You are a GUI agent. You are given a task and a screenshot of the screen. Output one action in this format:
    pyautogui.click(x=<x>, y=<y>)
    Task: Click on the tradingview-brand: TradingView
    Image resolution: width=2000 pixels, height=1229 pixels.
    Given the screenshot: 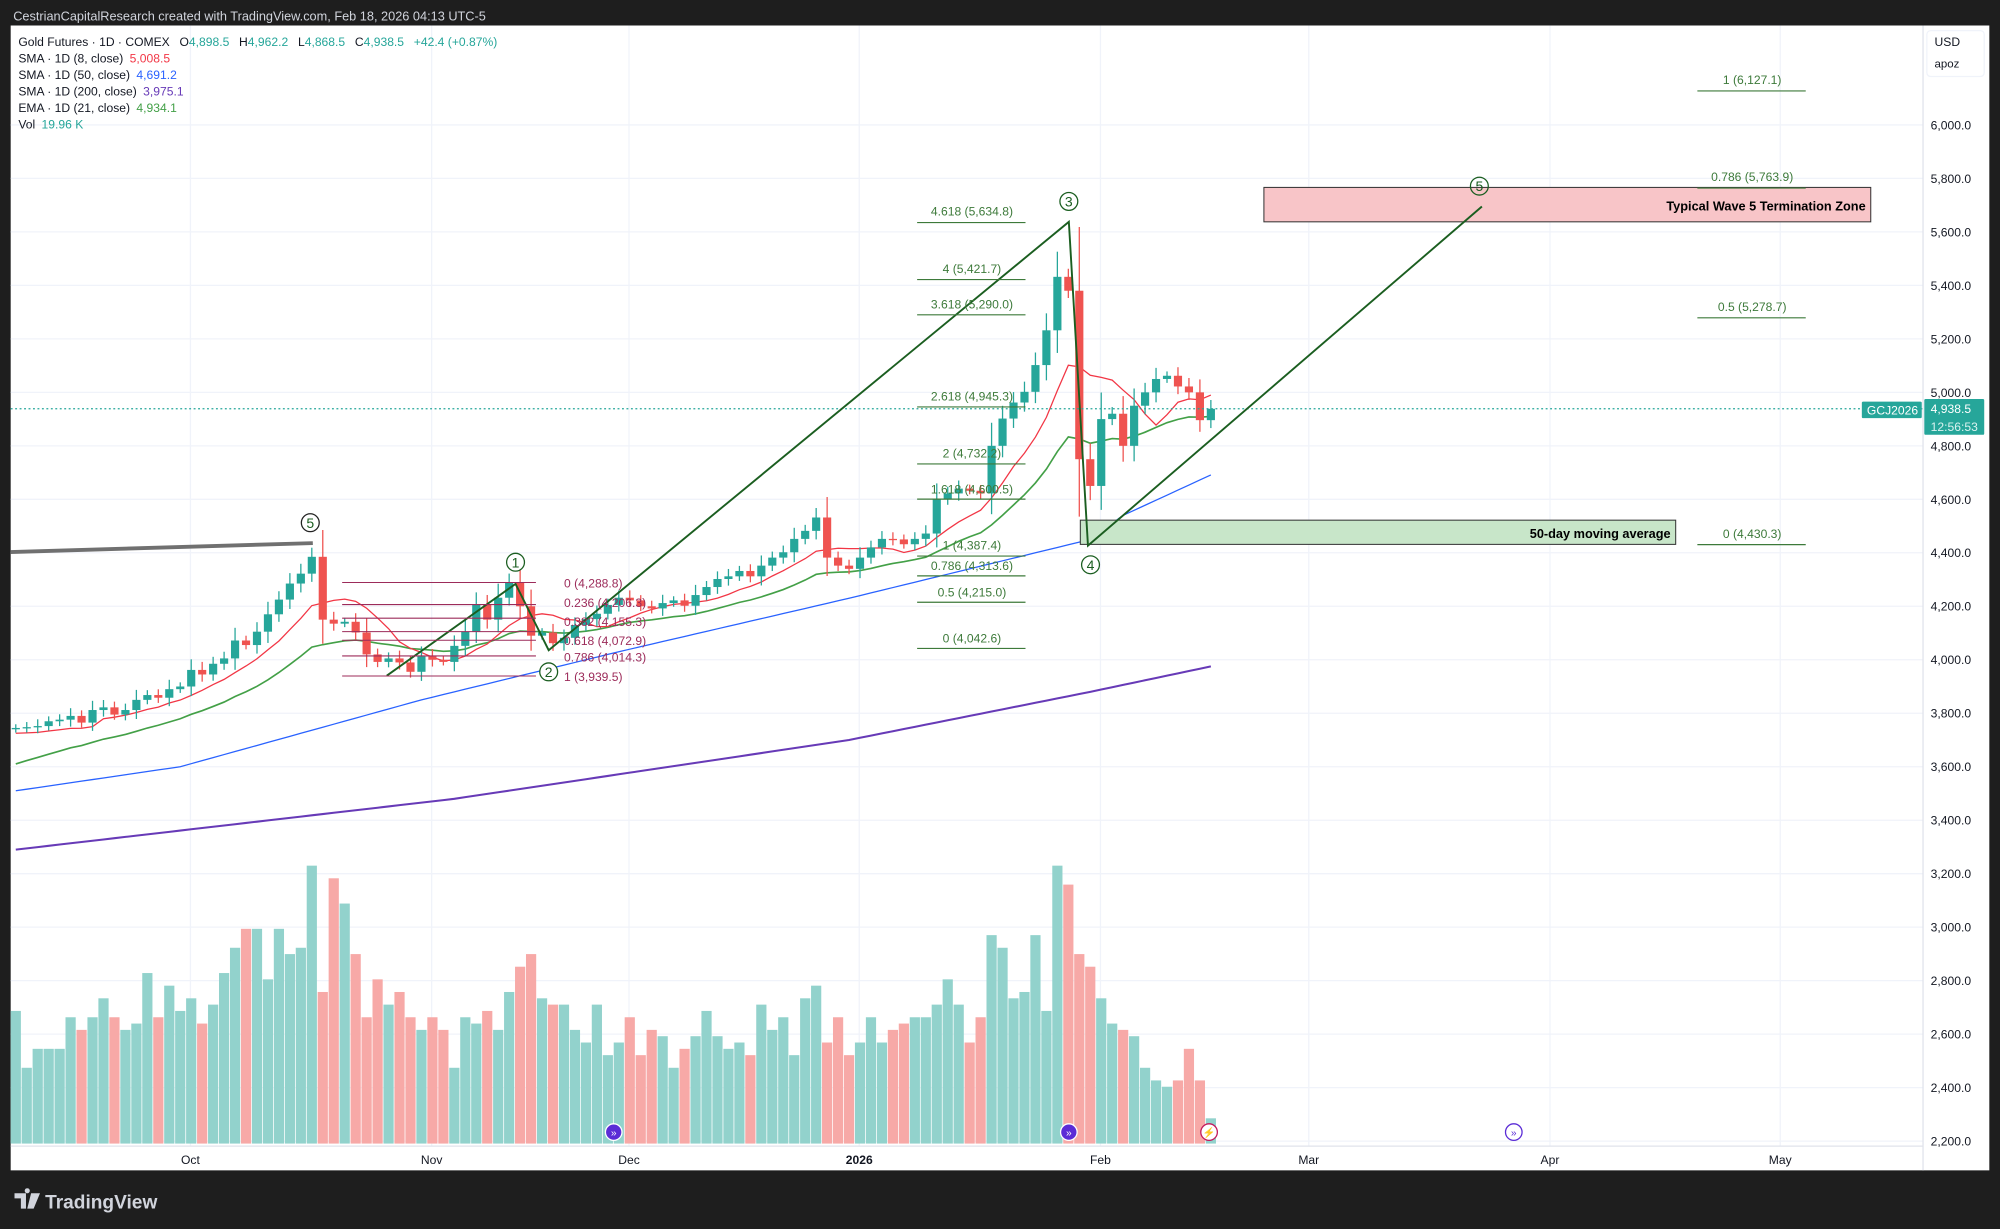 What is the action you would take?
    pyautogui.click(x=101, y=1203)
    